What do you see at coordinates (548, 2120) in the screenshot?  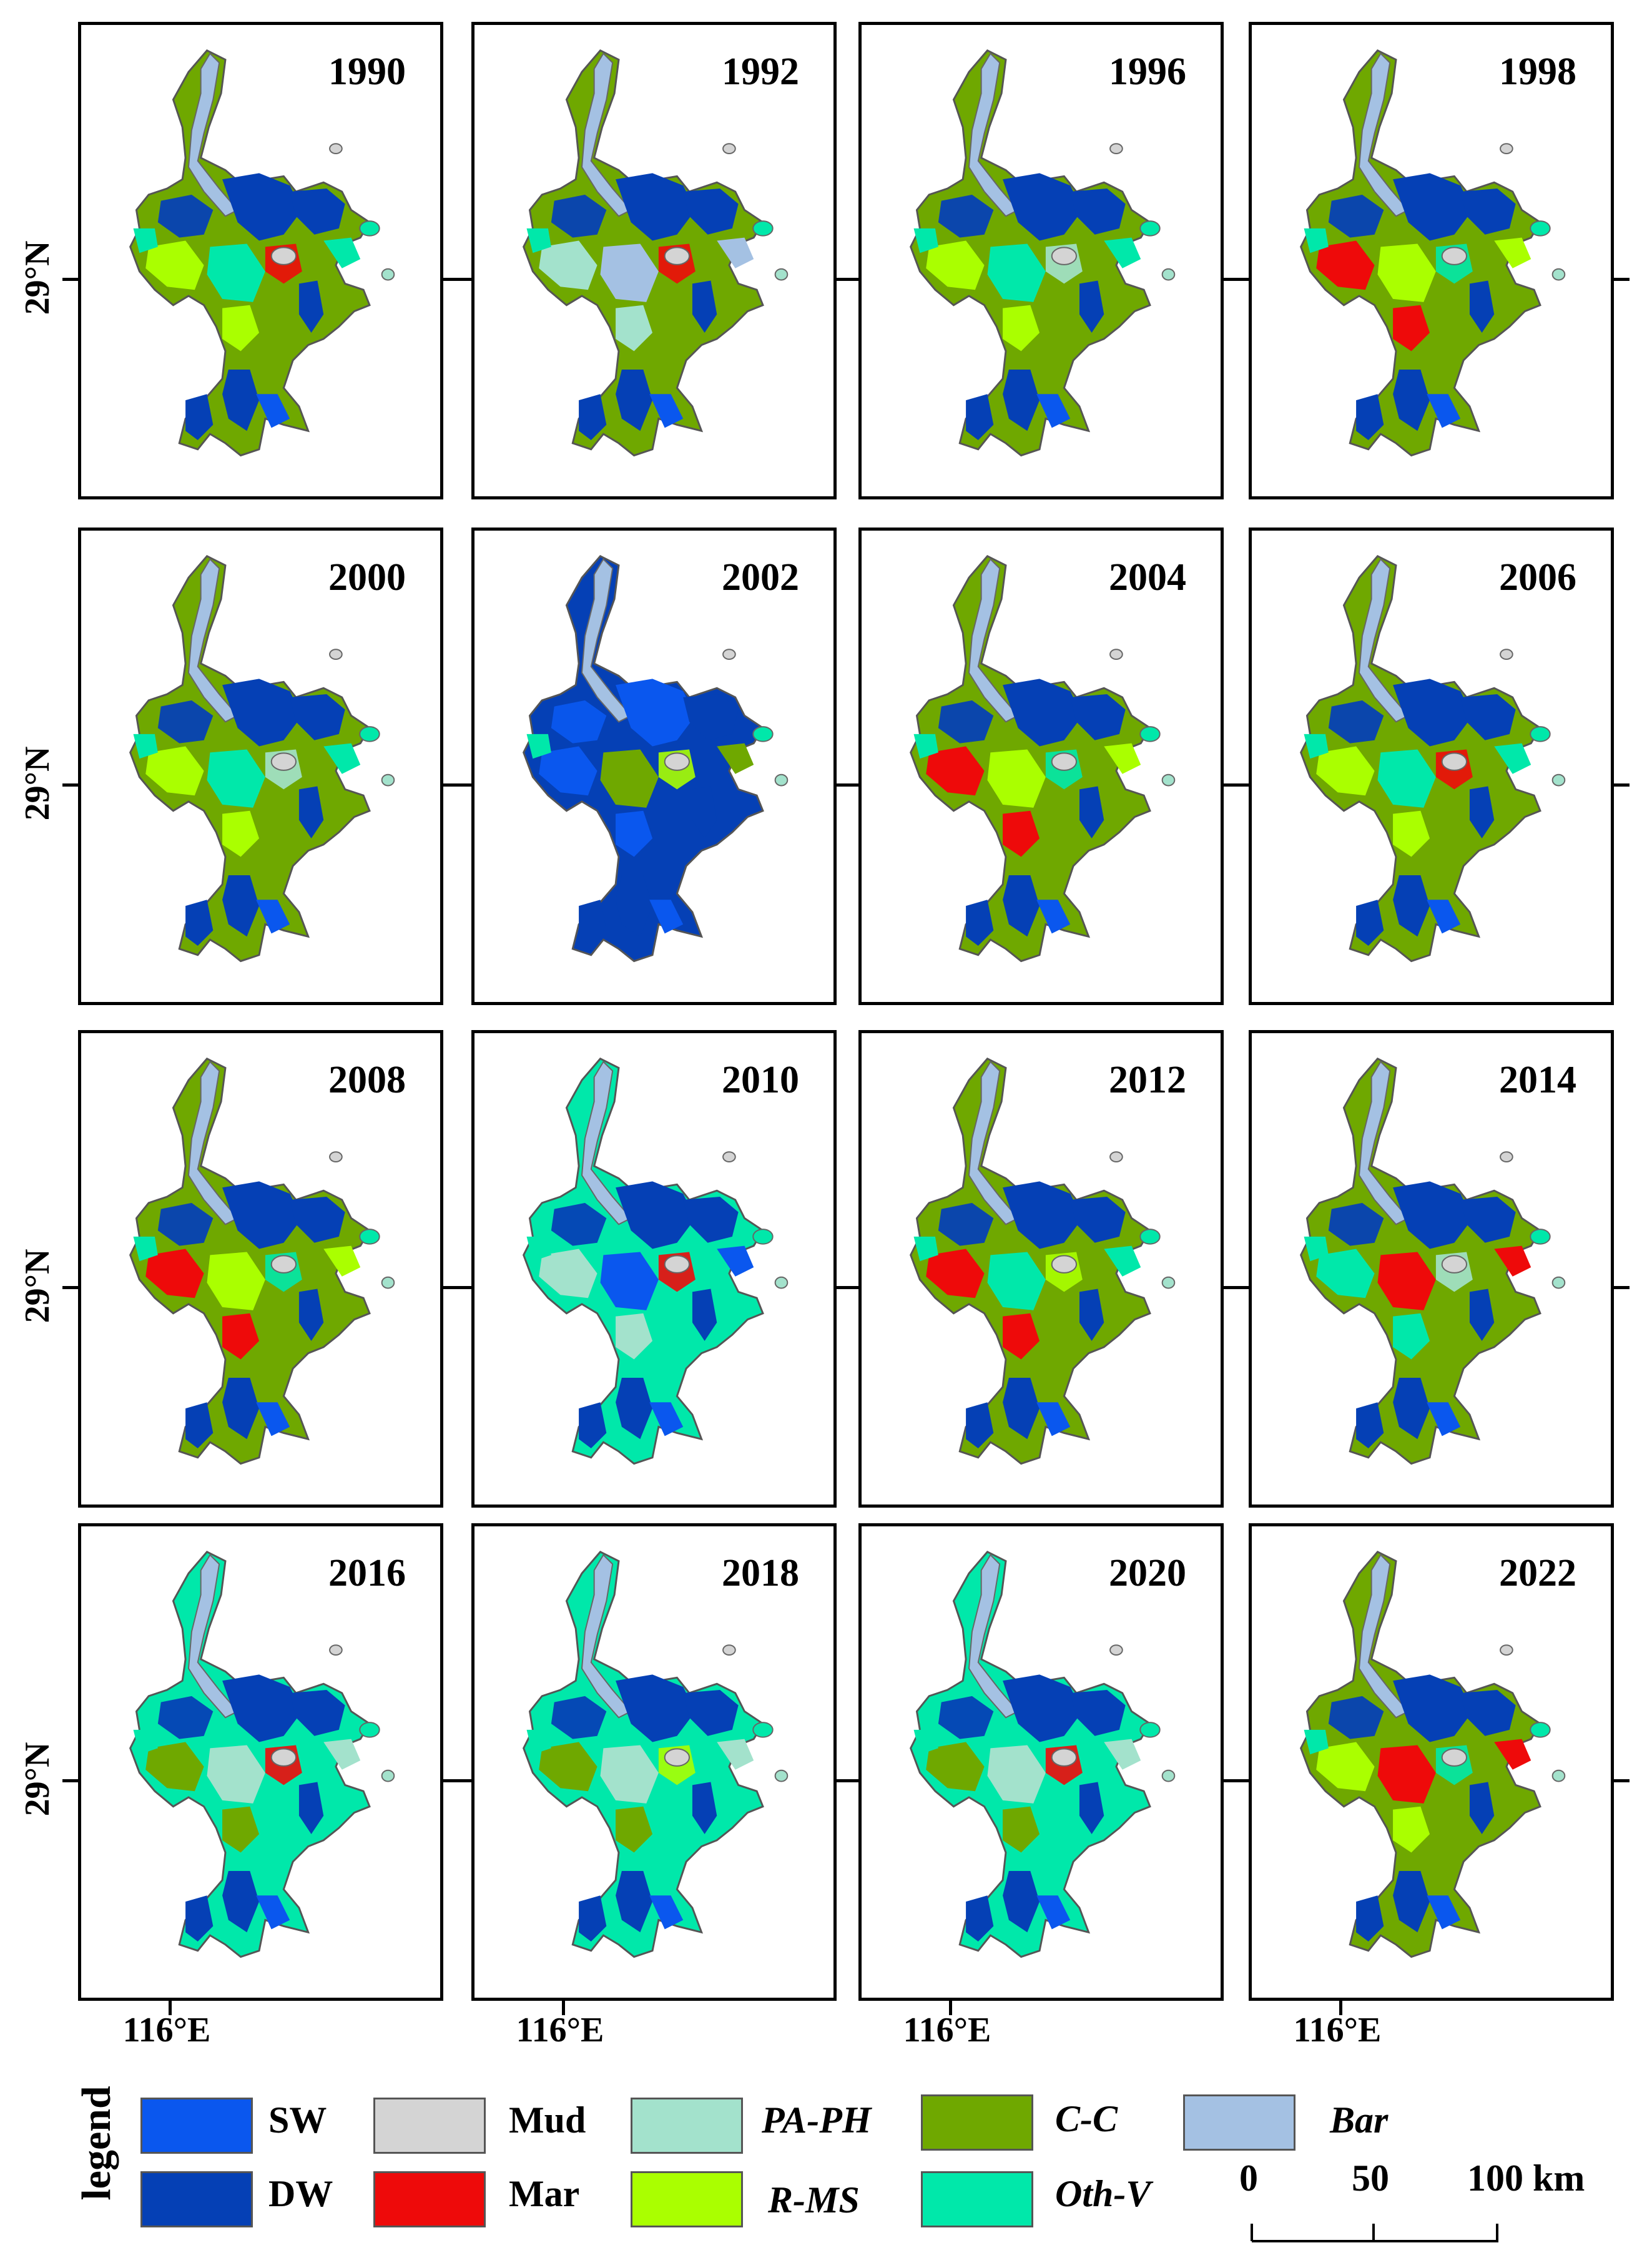 I see `legend-label-mud: Mud` at bounding box center [548, 2120].